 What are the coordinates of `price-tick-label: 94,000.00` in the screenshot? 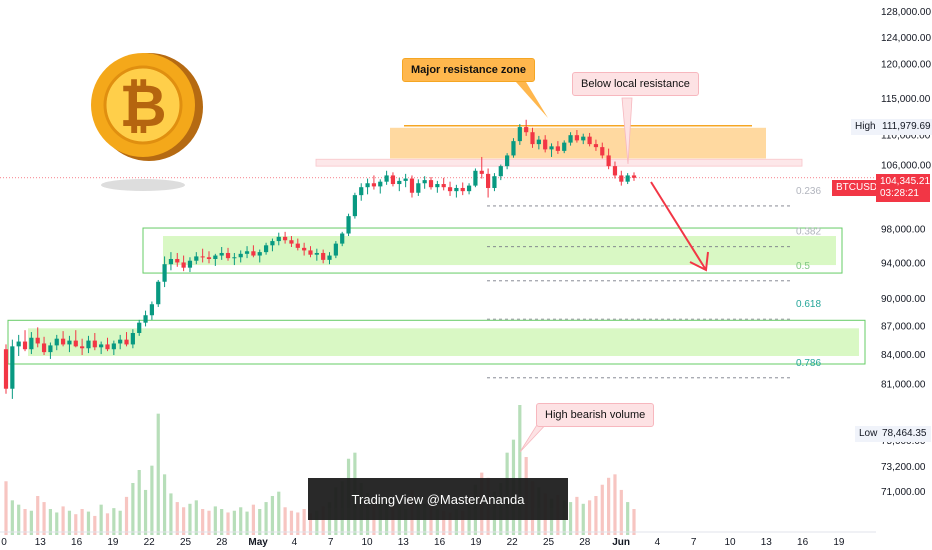 It's located at (903, 263).